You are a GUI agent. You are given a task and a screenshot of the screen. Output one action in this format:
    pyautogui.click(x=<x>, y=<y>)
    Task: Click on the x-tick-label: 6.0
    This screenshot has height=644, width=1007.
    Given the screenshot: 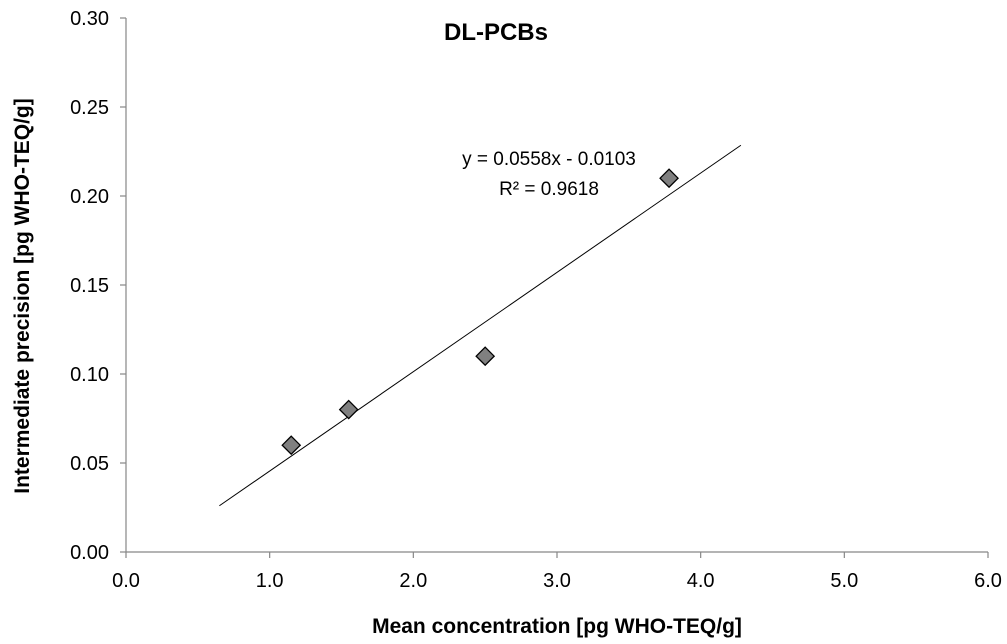 What is the action you would take?
    pyautogui.click(x=988, y=581)
    